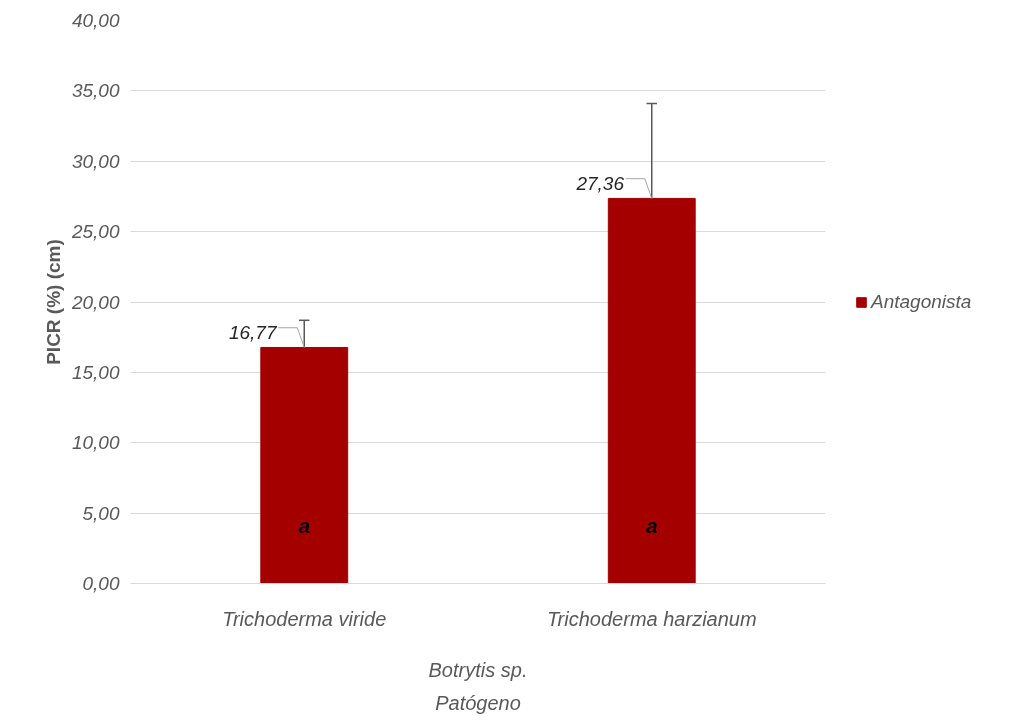 The width and height of the screenshot is (1017, 720). What do you see at coordinates (95, 91) in the screenshot?
I see `y-tick-label: 35,00` at bounding box center [95, 91].